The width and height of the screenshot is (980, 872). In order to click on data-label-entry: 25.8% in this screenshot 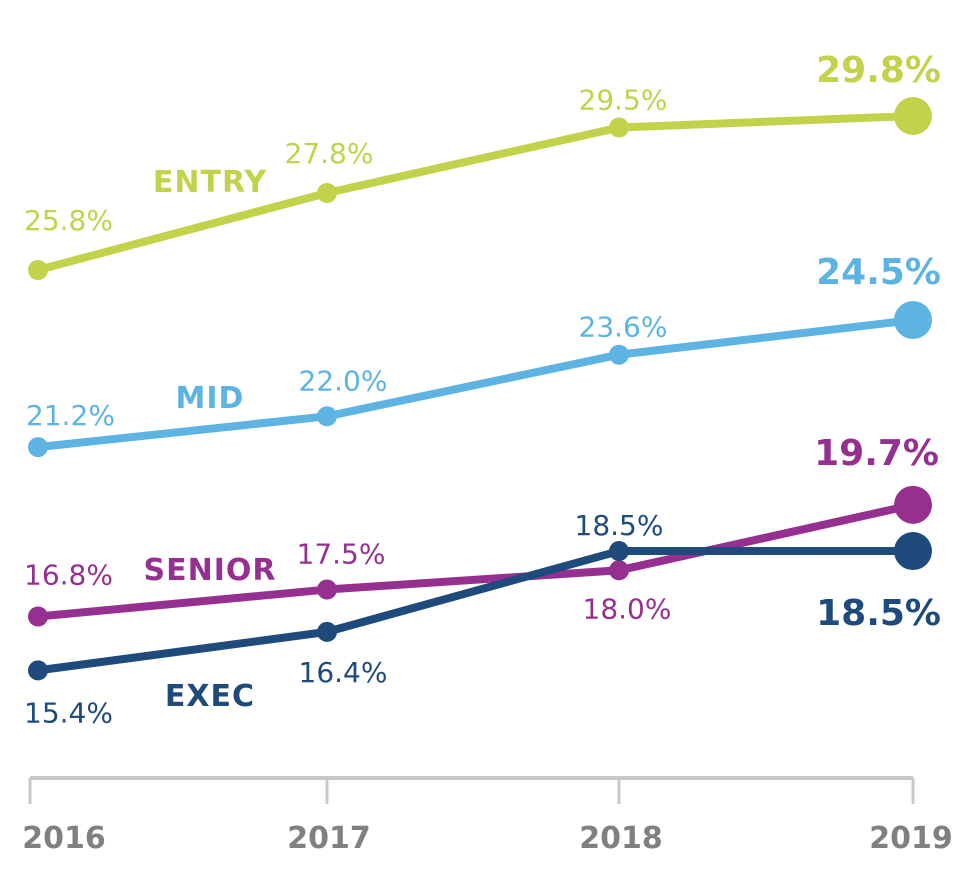, I will do `click(68, 220)`.